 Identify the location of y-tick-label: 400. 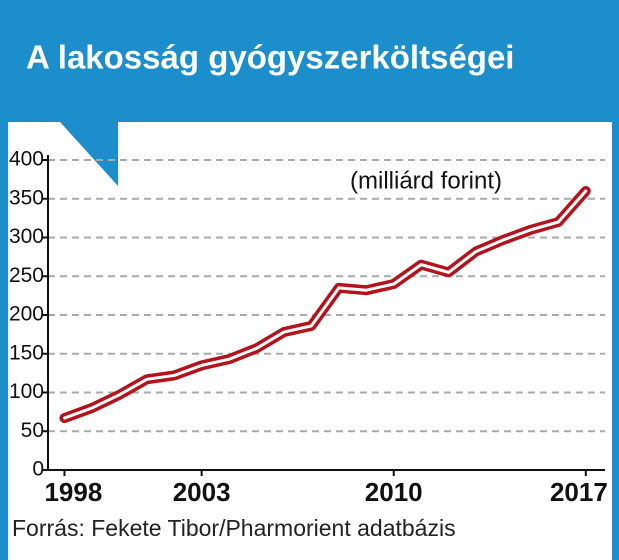
(26, 159).